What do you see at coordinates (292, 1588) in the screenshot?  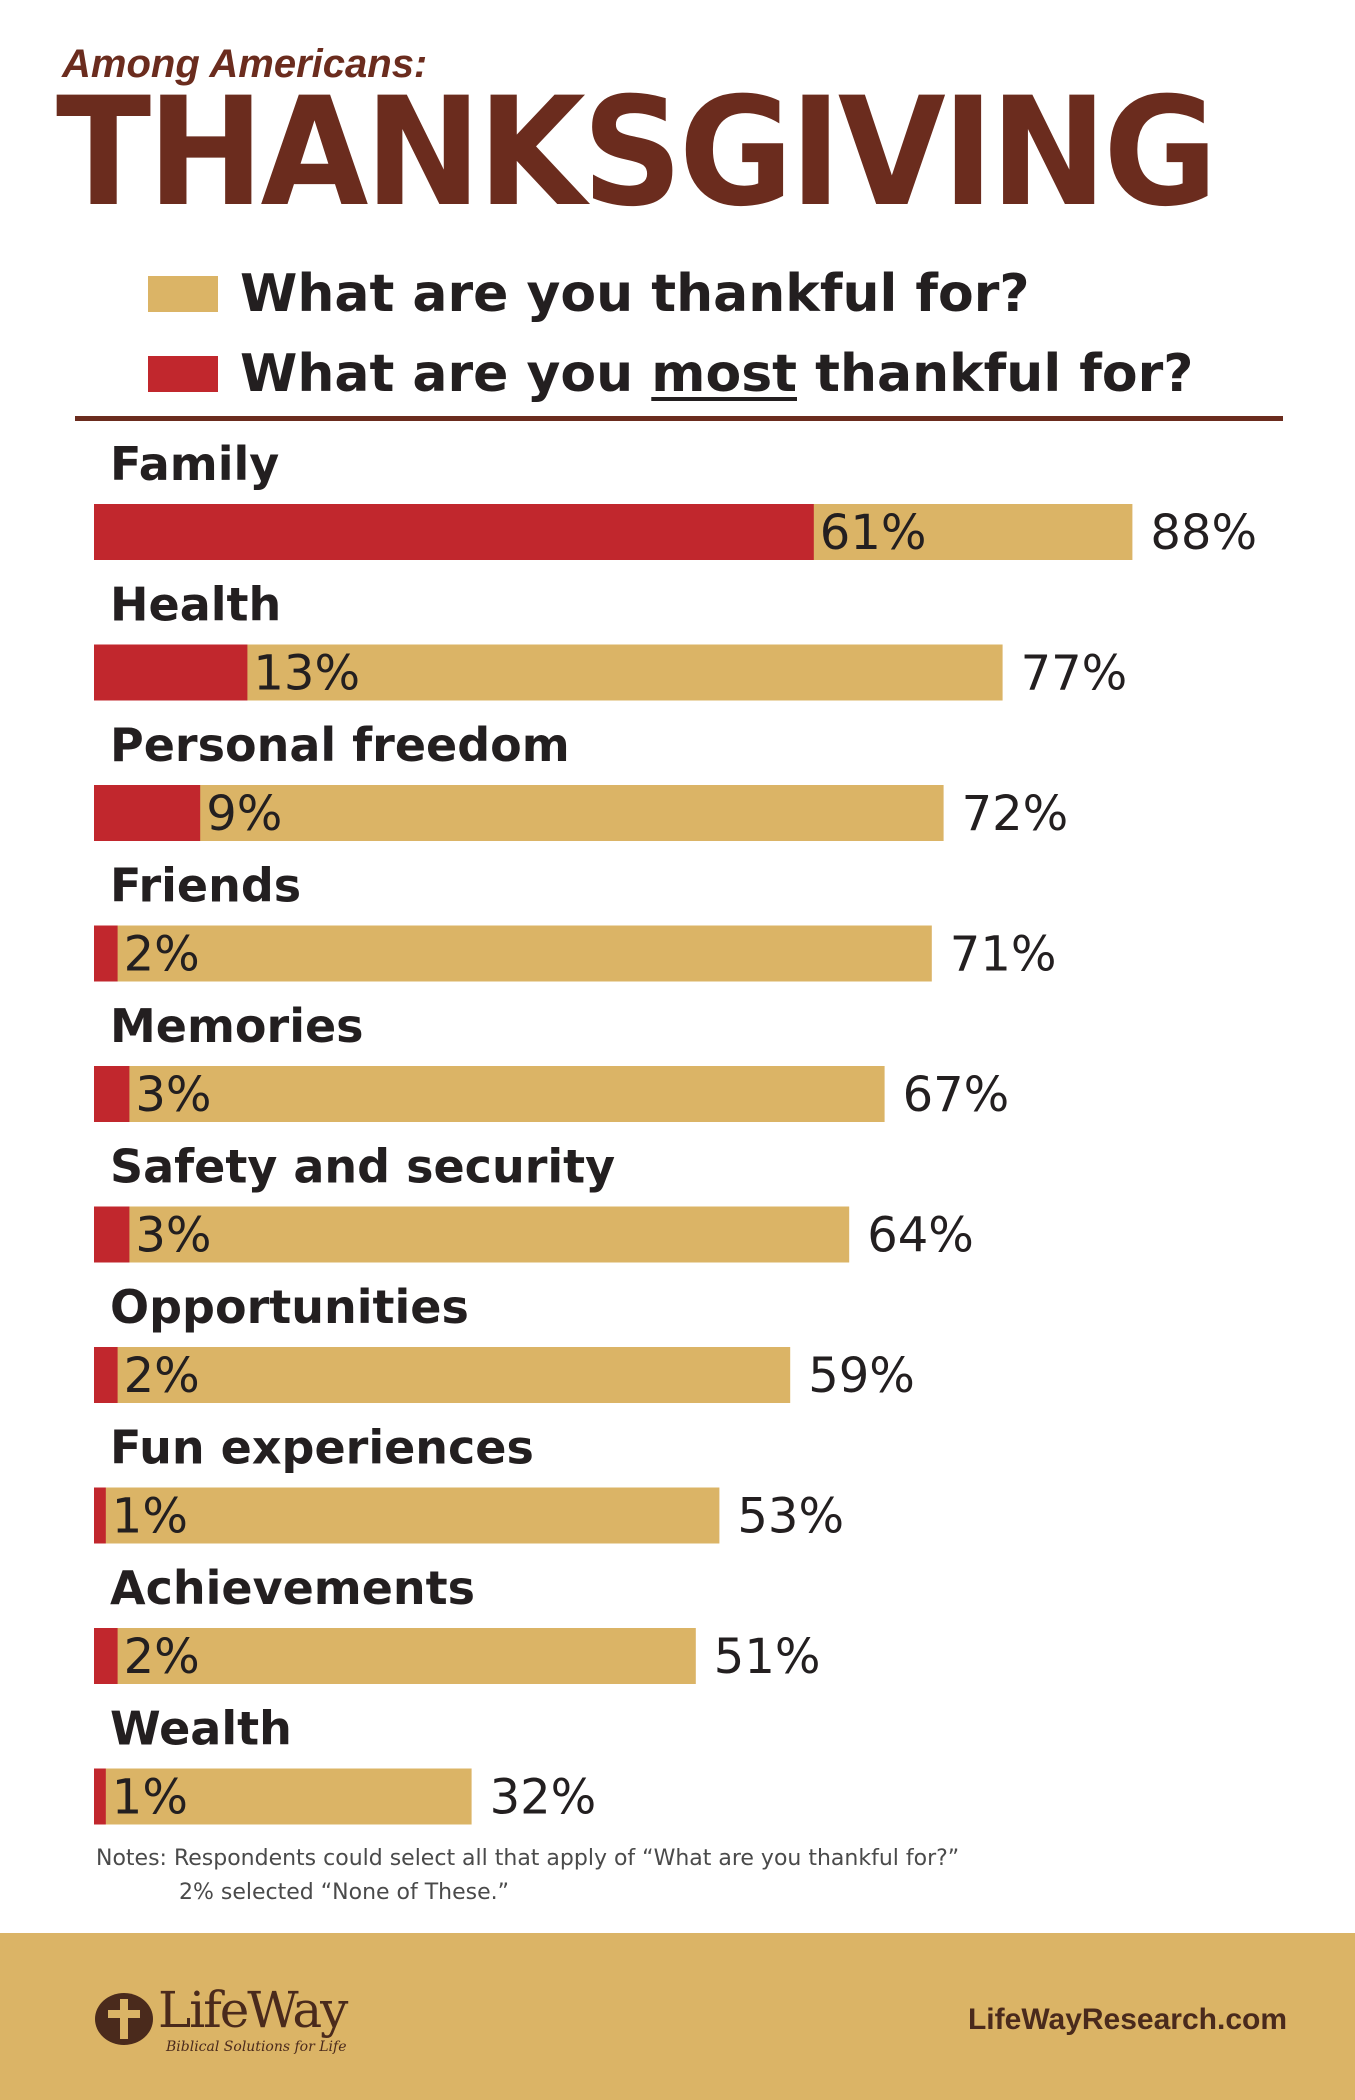 I see `category-label-achievements: Achievements` at bounding box center [292, 1588].